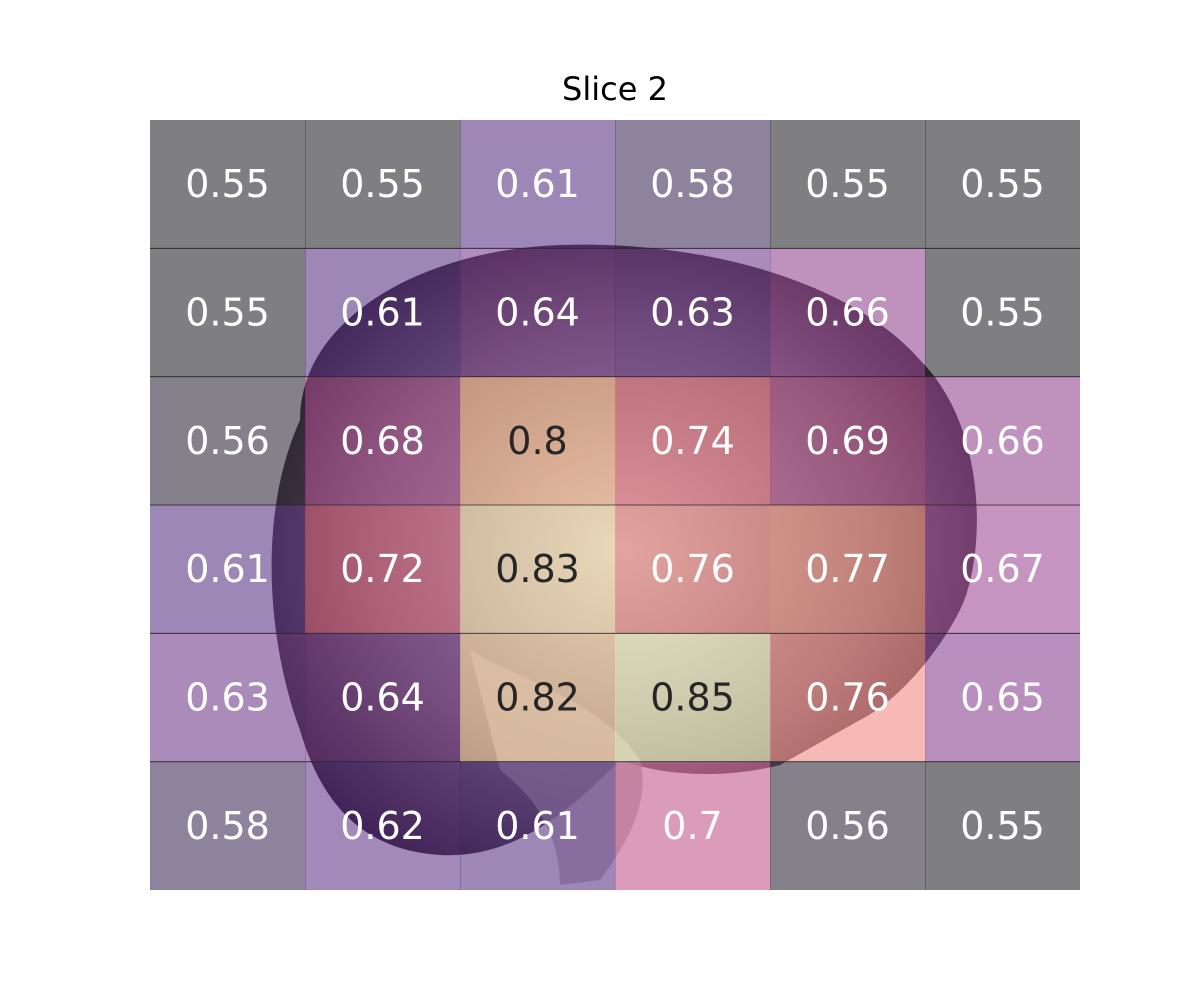 The height and width of the screenshot is (1000, 1200). I want to click on heatmap-cell-r1-c3, so click(693, 313).